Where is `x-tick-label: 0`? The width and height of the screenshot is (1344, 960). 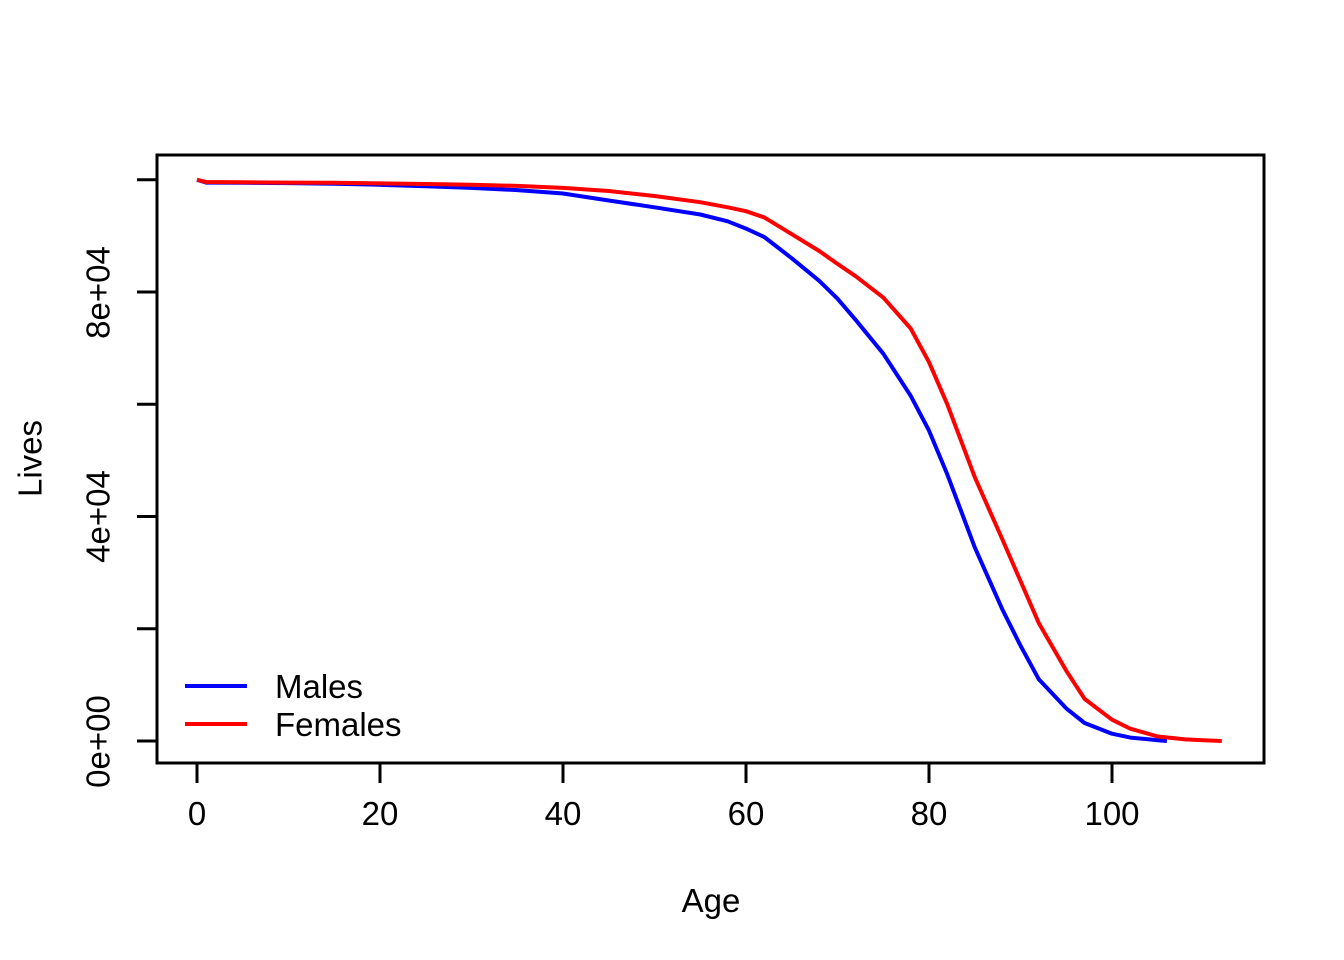
x-tick-label: 0 is located at coordinates (197, 813).